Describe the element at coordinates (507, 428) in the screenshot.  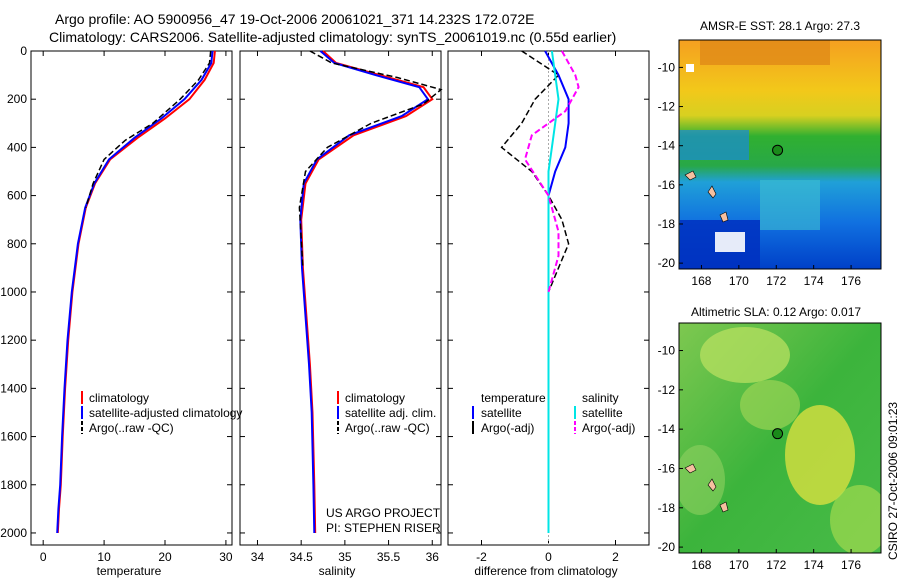
I see `legend-label-temp-argo: Argo(-adj)` at that location.